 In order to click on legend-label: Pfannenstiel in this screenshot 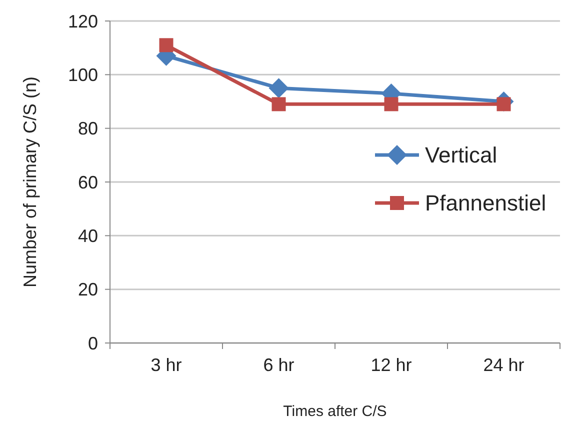, I will do `click(485, 203)`.